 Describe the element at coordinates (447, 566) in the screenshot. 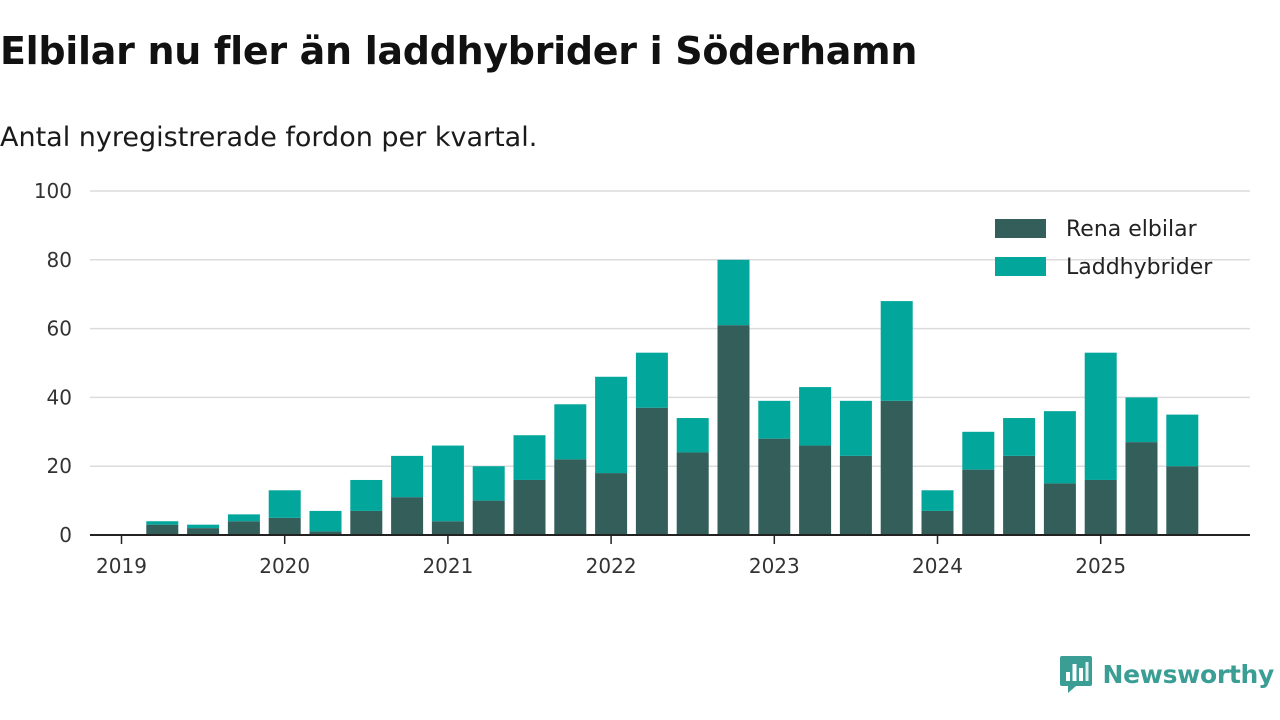

I see `x-tick-label: 2021` at that location.